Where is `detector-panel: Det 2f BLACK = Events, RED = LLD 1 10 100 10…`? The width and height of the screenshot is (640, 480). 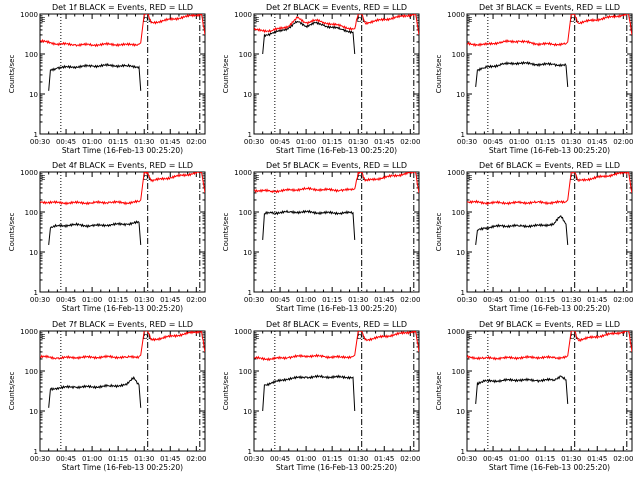
detector-panel: Det 2f BLACK = Events, RED = LLD 1 10 100 10… is located at coordinates (321, 79).